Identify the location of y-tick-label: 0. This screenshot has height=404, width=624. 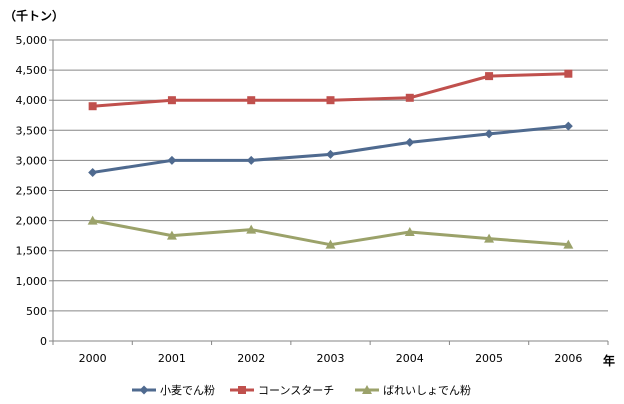
(43, 341).